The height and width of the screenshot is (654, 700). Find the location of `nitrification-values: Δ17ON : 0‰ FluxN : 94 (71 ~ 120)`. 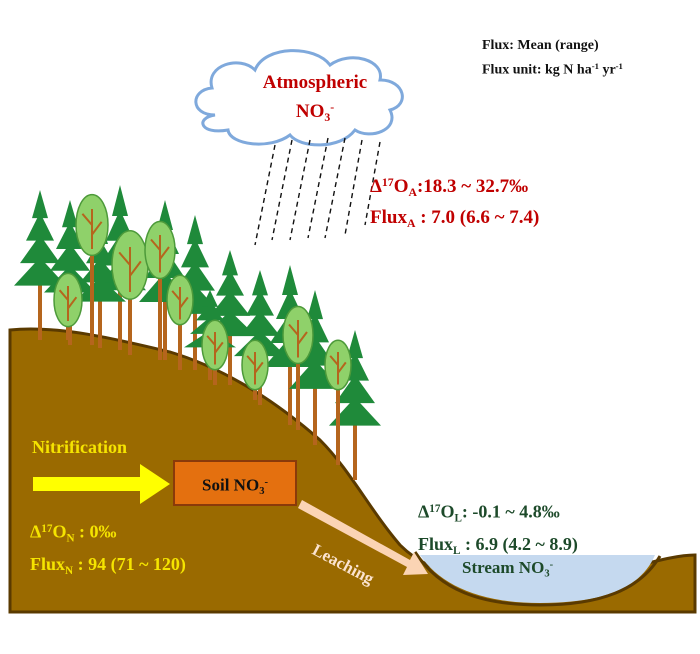

nitrification-values: Δ17ON : 0‰ FluxN : 94 (71 ~ 120) is located at coordinates (108, 550).